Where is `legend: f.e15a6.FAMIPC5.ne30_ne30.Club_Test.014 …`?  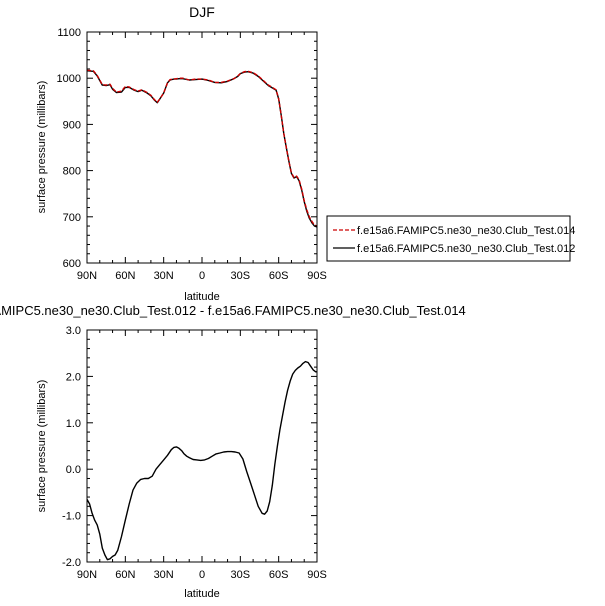
legend: f.e15a6.FAMIPC5.ne30_ne30.Club_Test.014 … is located at coordinates (450, 238).